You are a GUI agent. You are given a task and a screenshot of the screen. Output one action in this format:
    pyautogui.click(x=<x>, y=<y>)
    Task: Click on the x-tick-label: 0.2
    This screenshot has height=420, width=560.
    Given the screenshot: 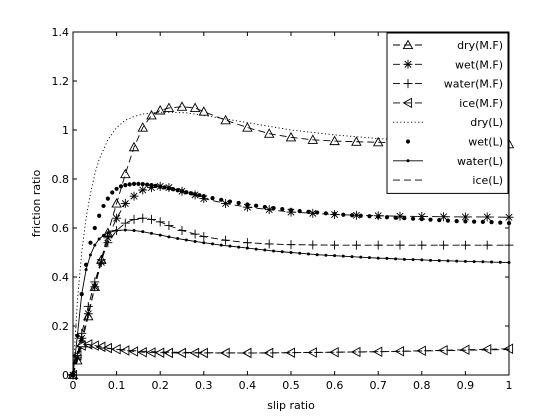 What is the action you would take?
    pyautogui.click(x=160, y=385)
    